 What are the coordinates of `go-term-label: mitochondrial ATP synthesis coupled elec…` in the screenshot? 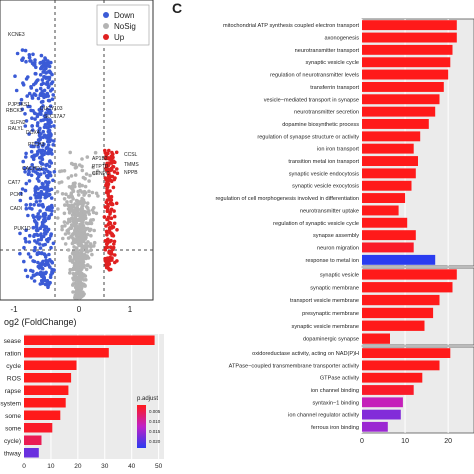 It's located at (291, 26).